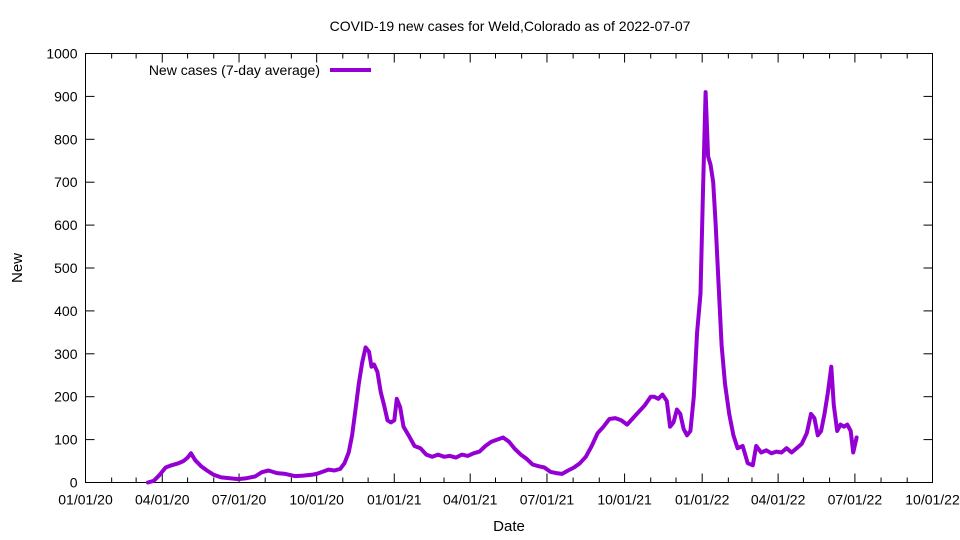 This screenshot has height=540, width=960. I want to click on y-tick-label: 600, so click(66, 225).